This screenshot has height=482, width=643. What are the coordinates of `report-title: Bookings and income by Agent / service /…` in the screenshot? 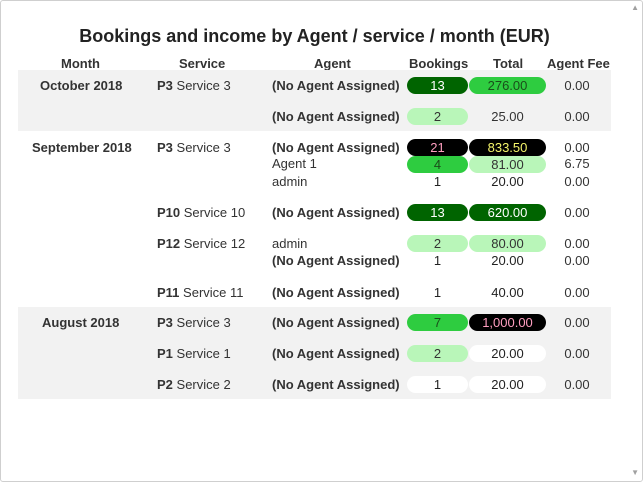 It's located at (314, 36).